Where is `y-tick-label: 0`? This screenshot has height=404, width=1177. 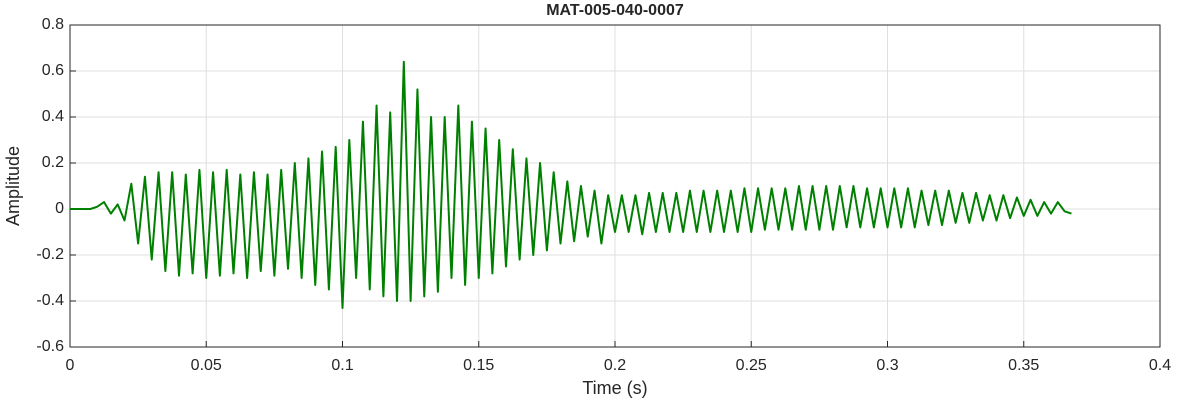 y-tick-label: 0 is located at coordinates (59, 208).